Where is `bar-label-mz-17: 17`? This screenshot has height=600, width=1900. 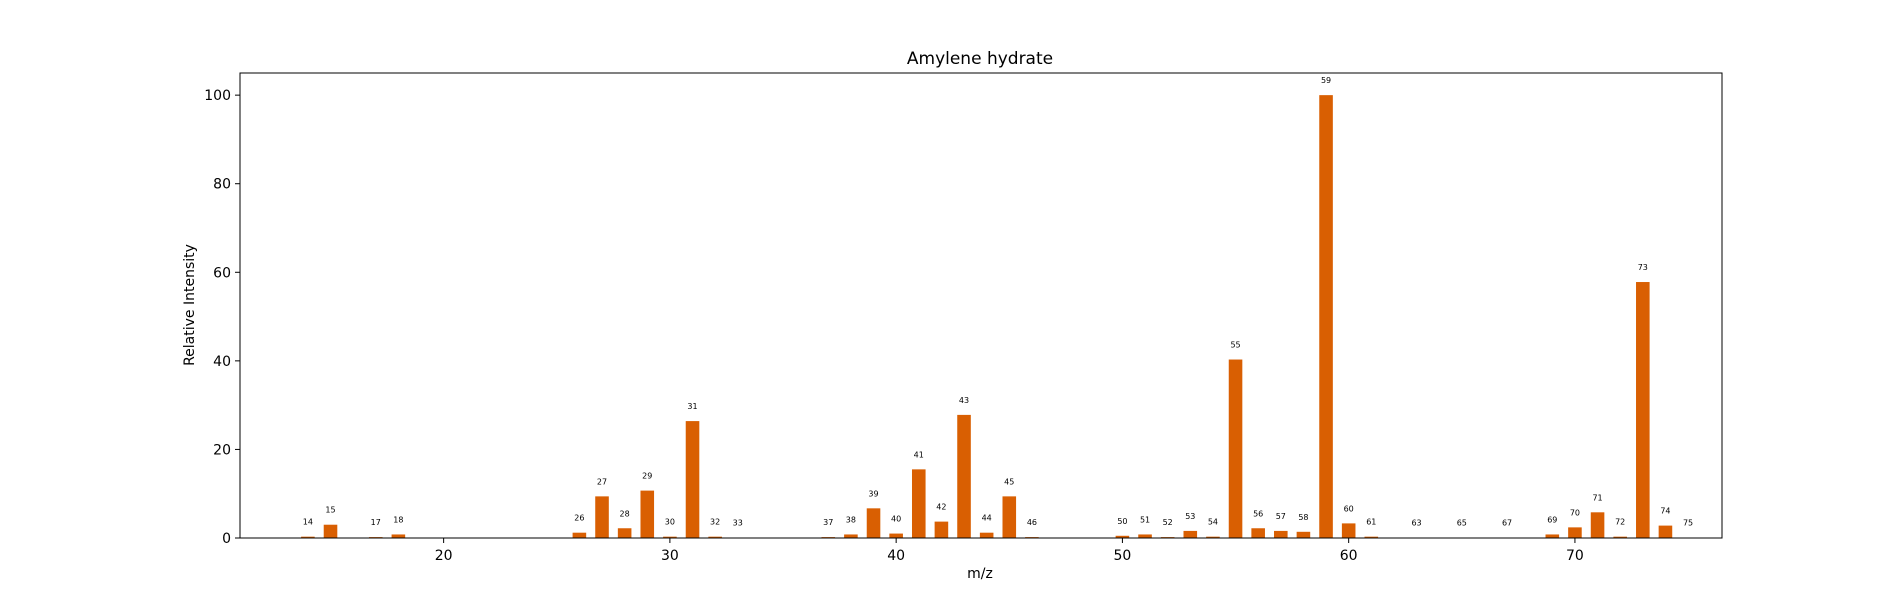 bar-label-mz-17: 17 is located at coordinates (376, 522).